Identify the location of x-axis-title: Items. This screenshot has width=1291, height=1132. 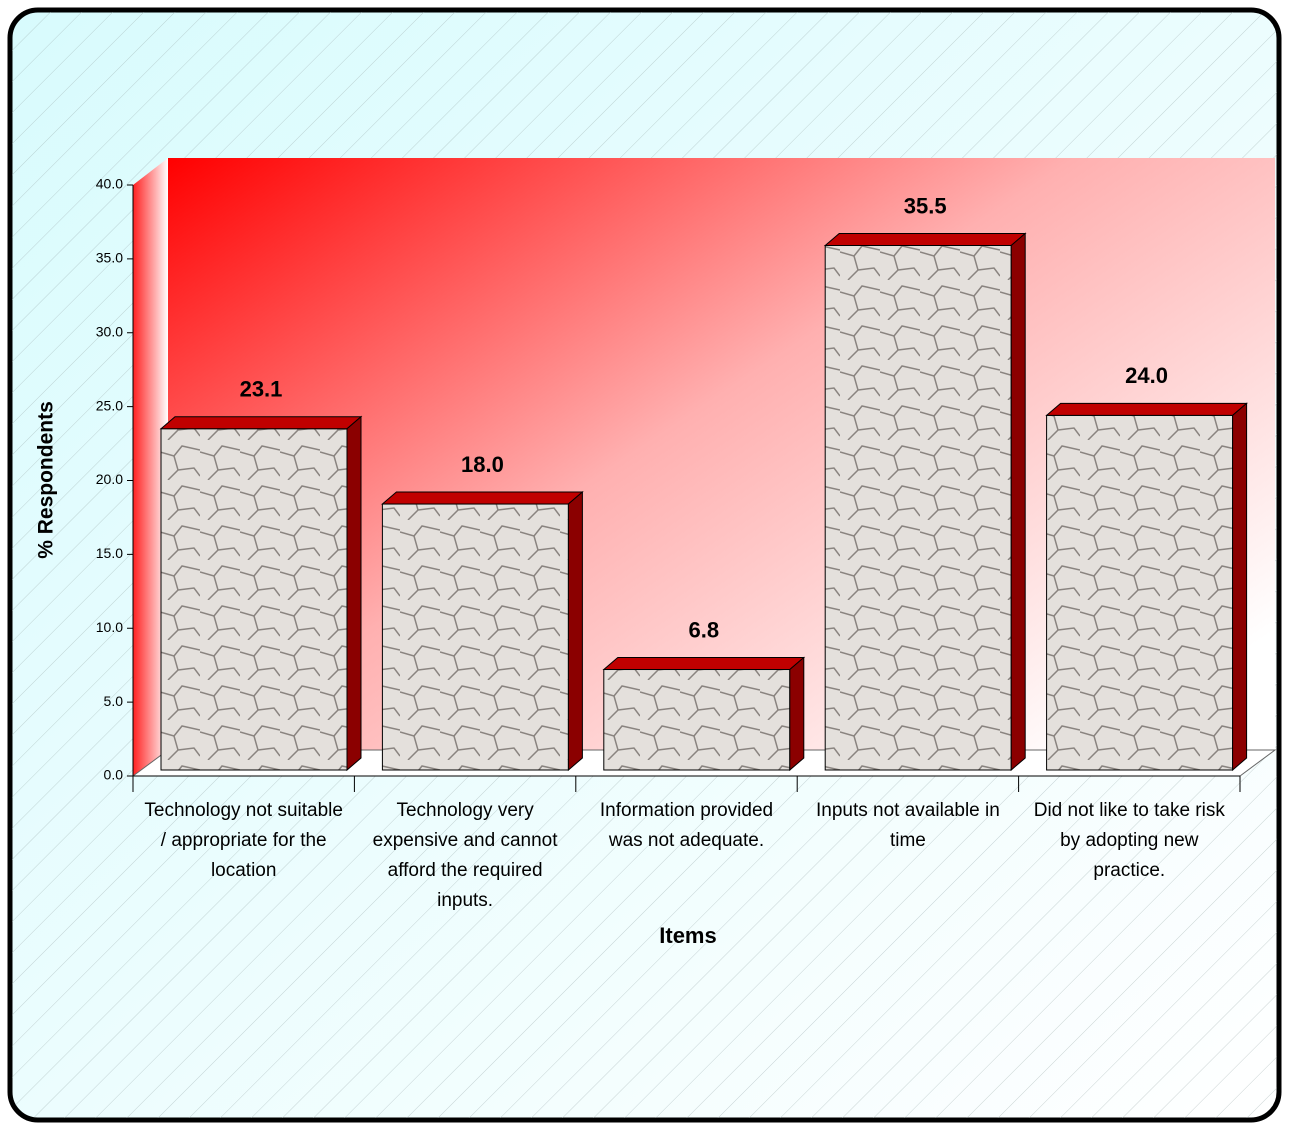
(687, 935).